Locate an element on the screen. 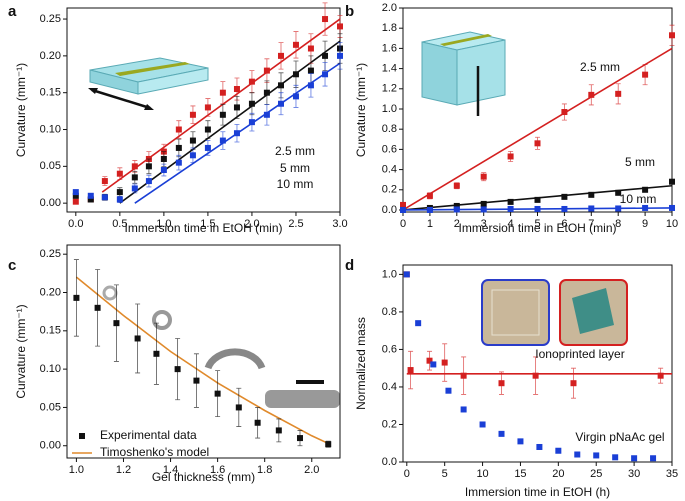 The width and height of the screenshot is (685, 501). y-tick-label: 2.0 is located at coordinates (389, 8).